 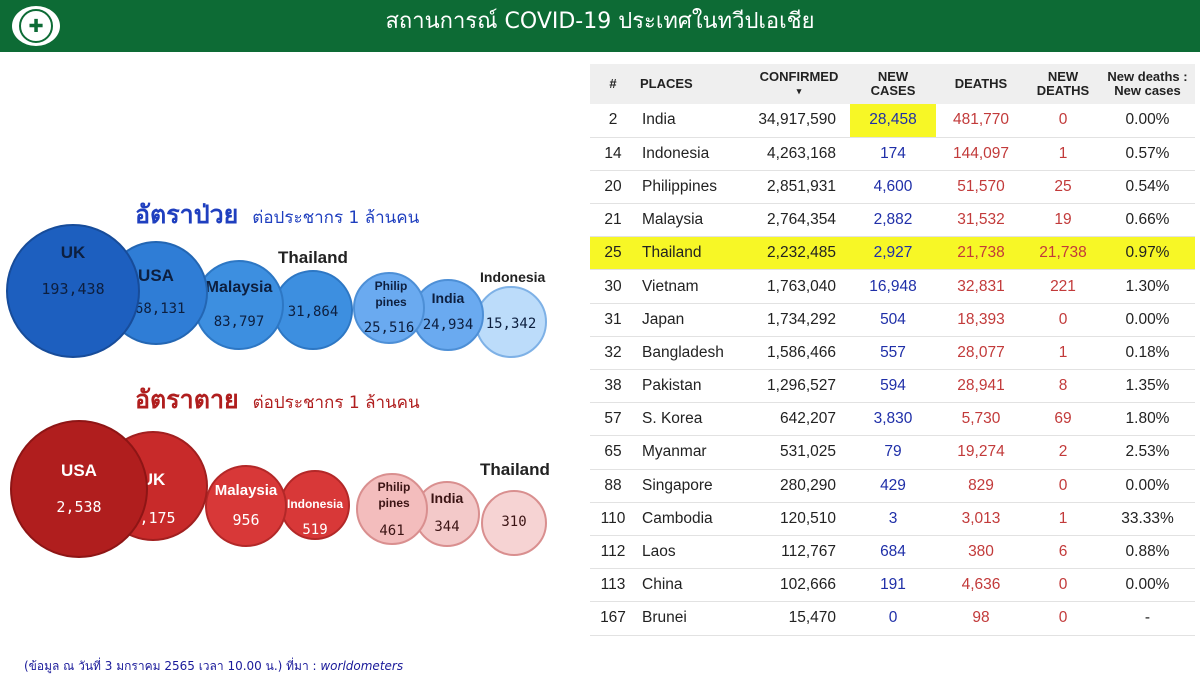 What do you see at coordinates (692, 220) in the screenshot?
I see `cell-place: Malaysia` at bounding box center [692, 220].